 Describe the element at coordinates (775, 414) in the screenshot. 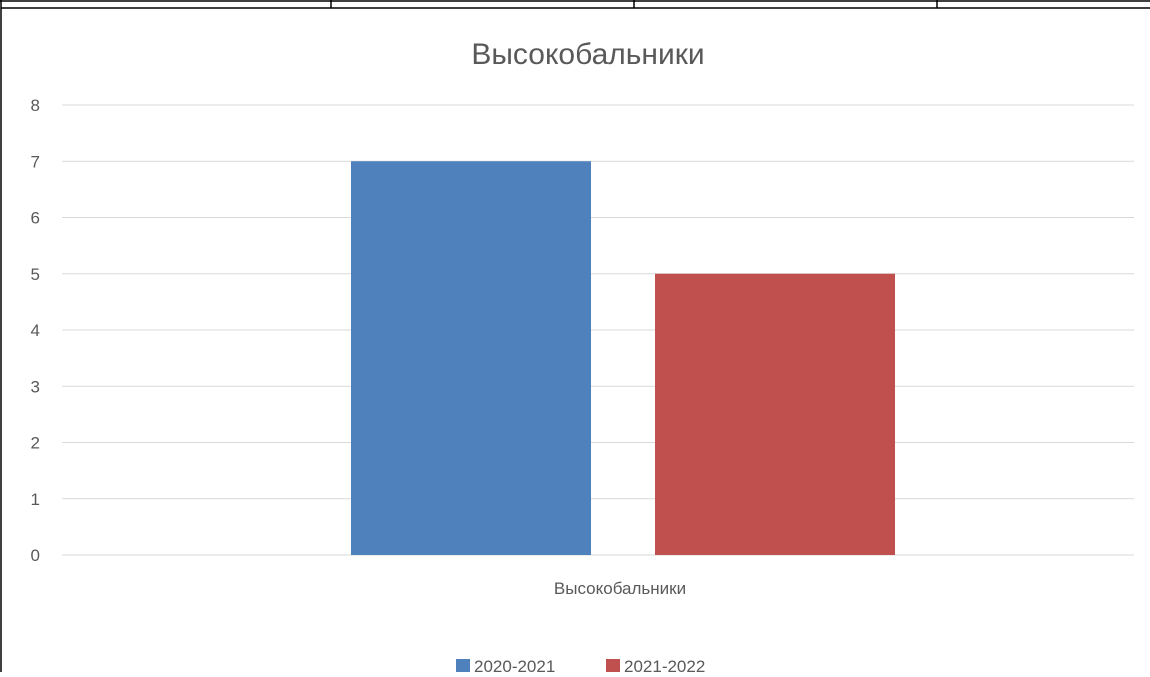

I see `bar-2021-2022` at that location.